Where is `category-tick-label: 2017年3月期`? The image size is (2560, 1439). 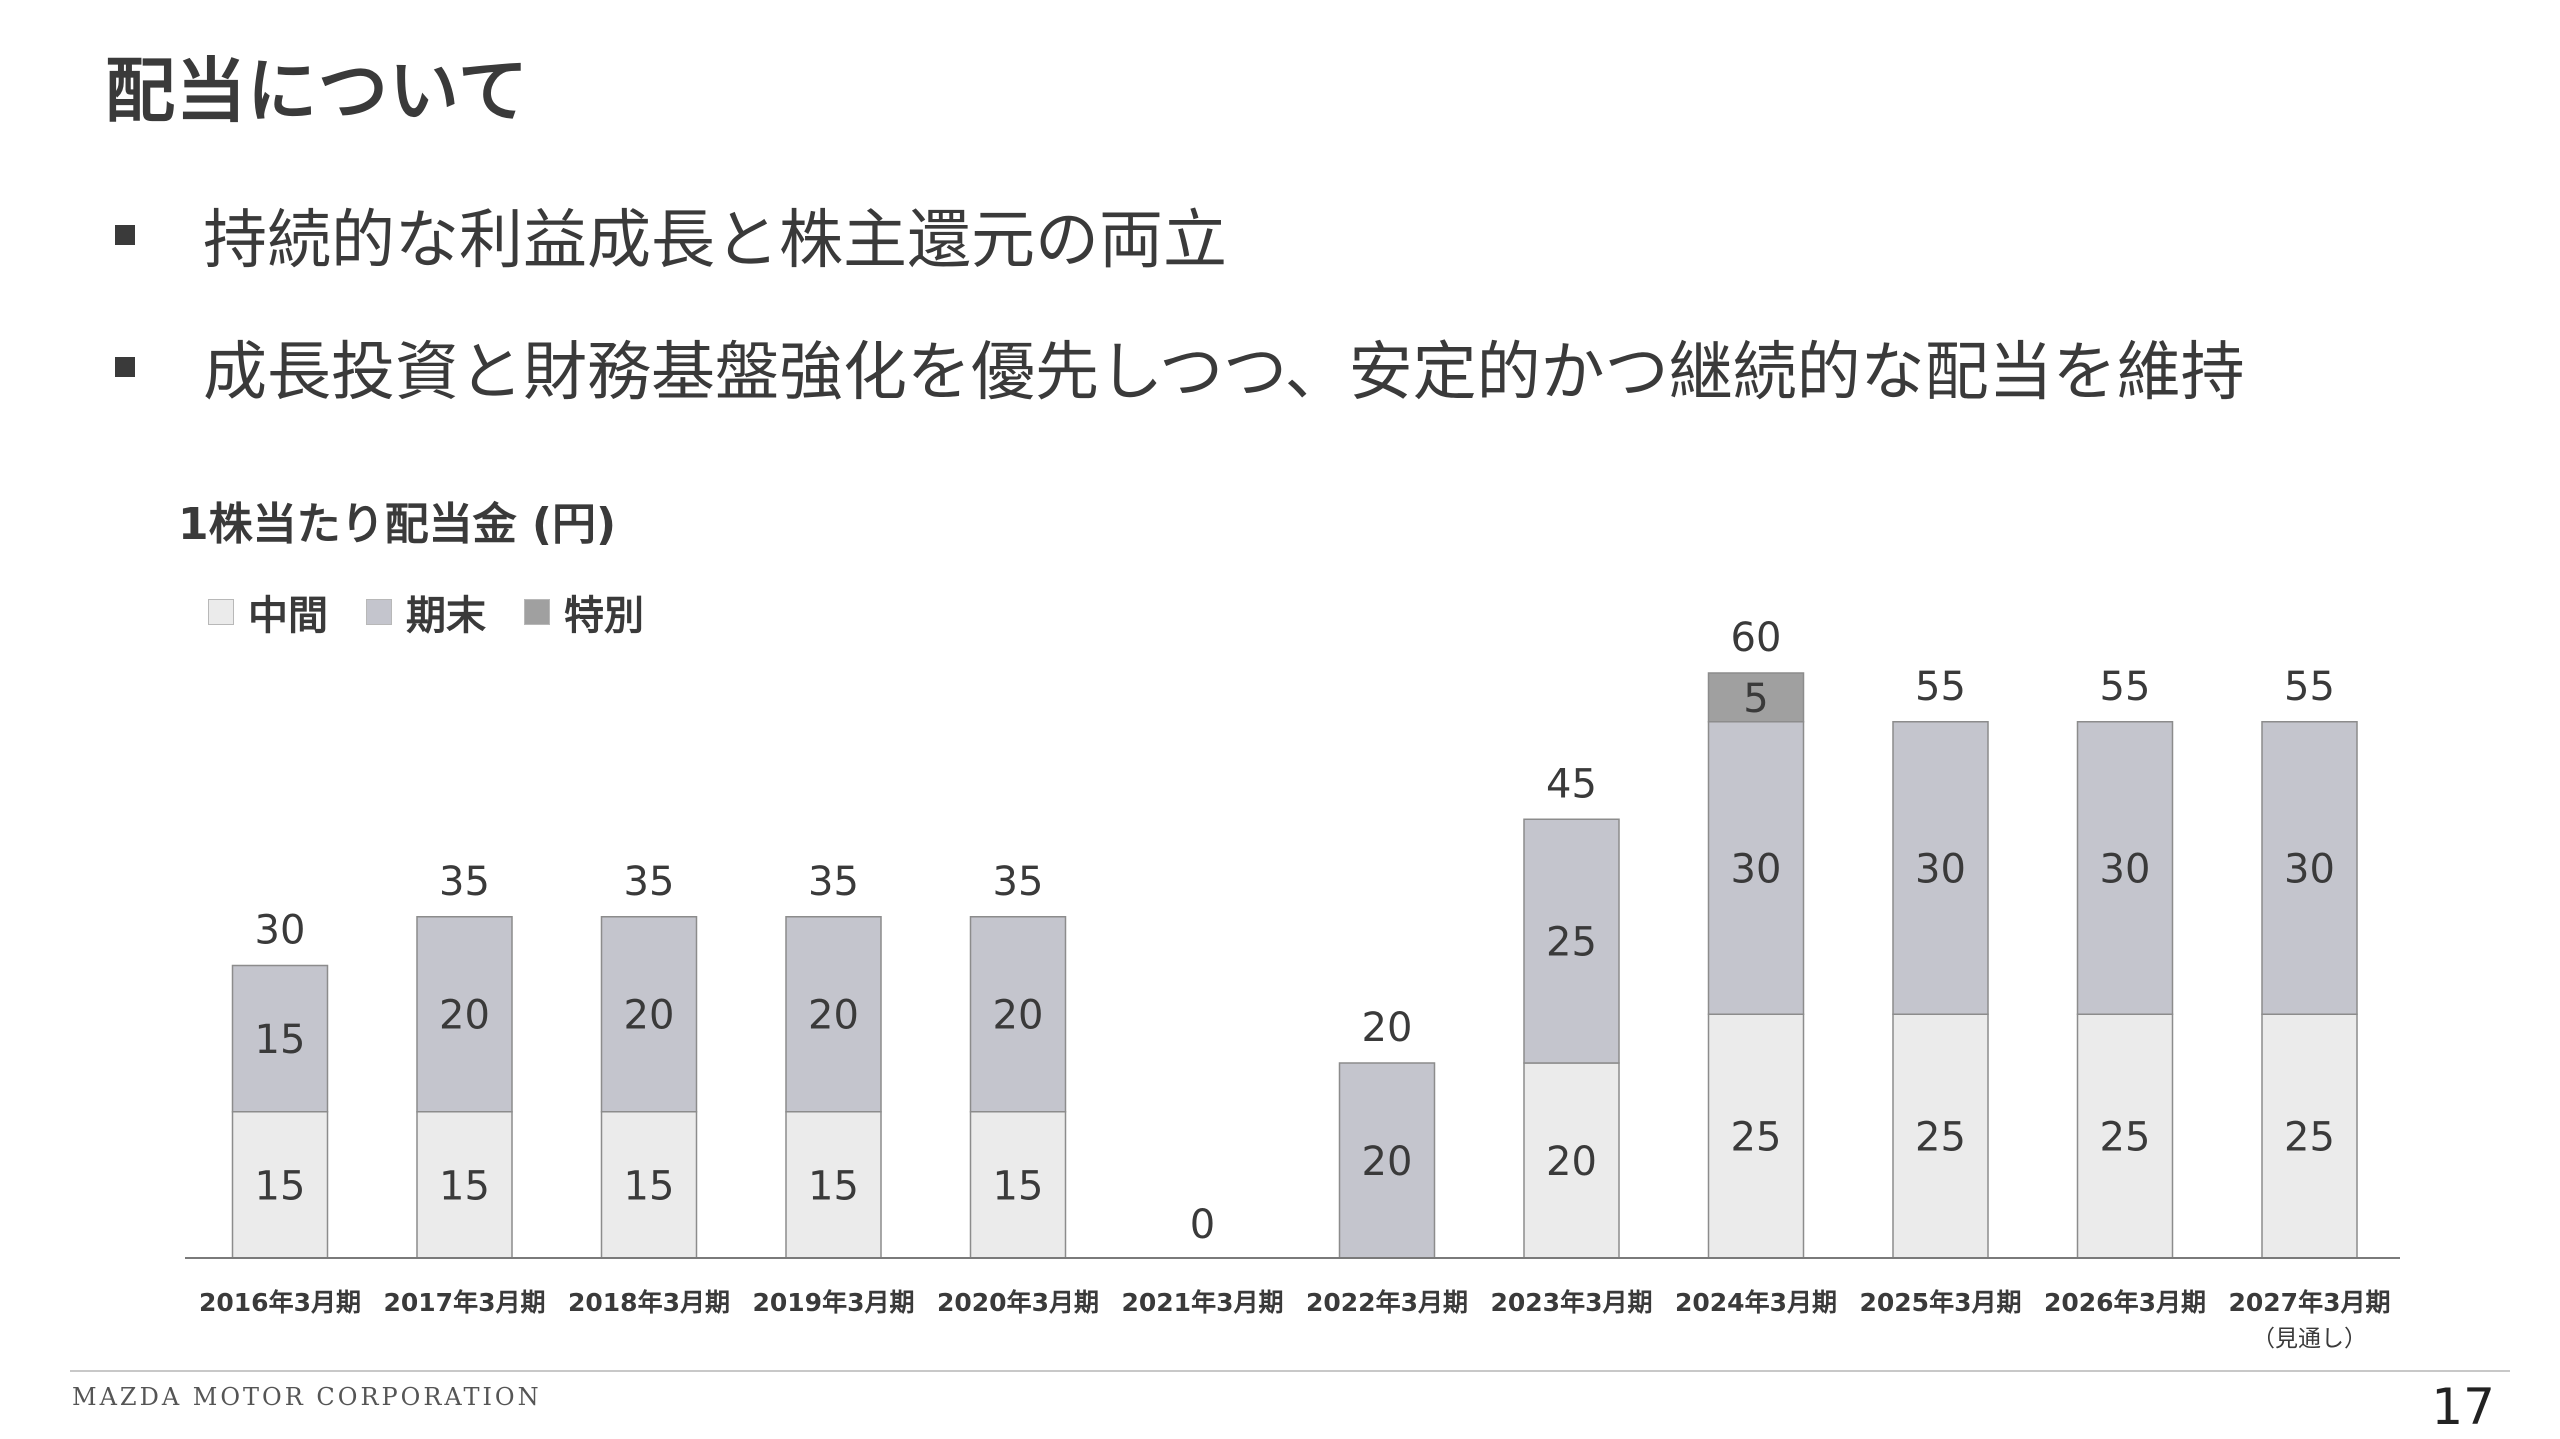 category-tick-label: 2017年3月期 is located at coordinates (465, 1302).